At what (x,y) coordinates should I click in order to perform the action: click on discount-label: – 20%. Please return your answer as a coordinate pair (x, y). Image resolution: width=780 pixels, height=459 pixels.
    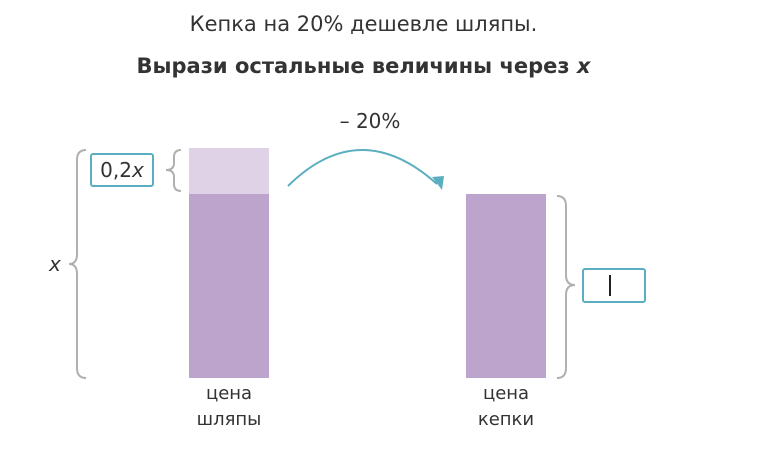
    Looking at the image, I should click on (370, 121).